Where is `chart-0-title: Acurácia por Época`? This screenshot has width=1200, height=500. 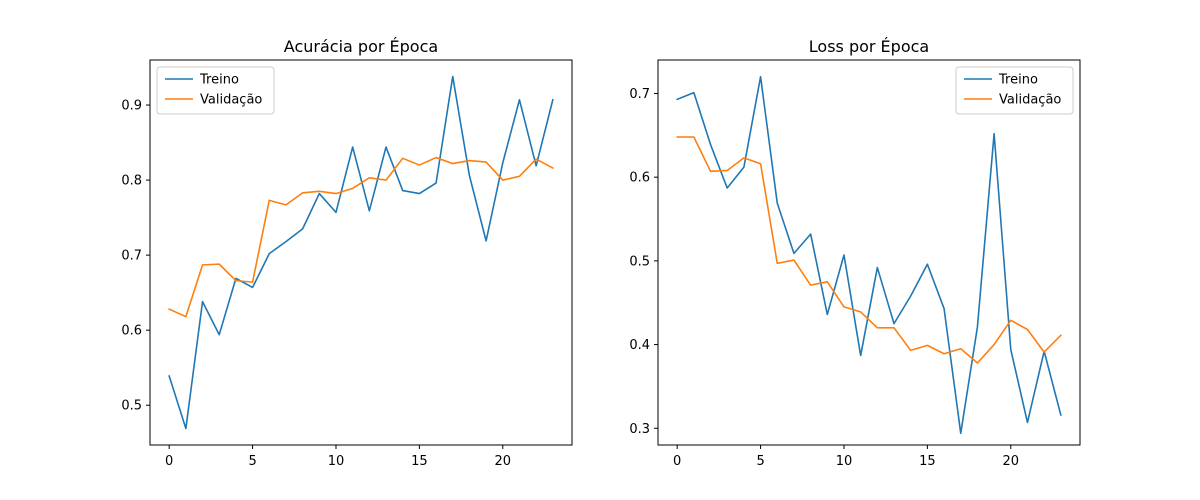
chart-0-title: Acurácia por Época is located at coordinates (361, 46).